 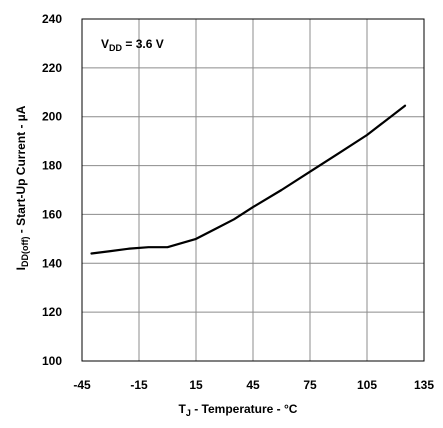 What do you see at coordinates (105, 44) in the screenshot?
I see `annotation-main: V` at bounding box center [105, 44].